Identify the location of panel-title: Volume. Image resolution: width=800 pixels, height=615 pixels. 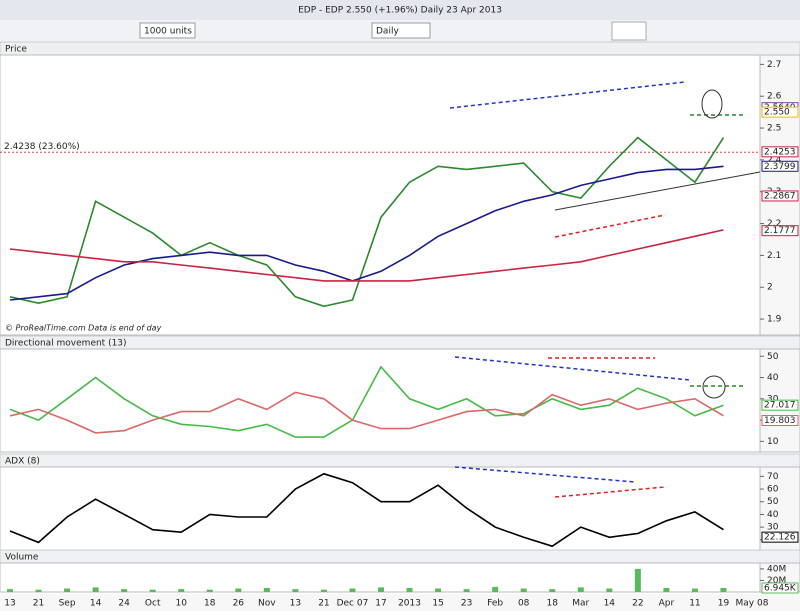
(22, 558).